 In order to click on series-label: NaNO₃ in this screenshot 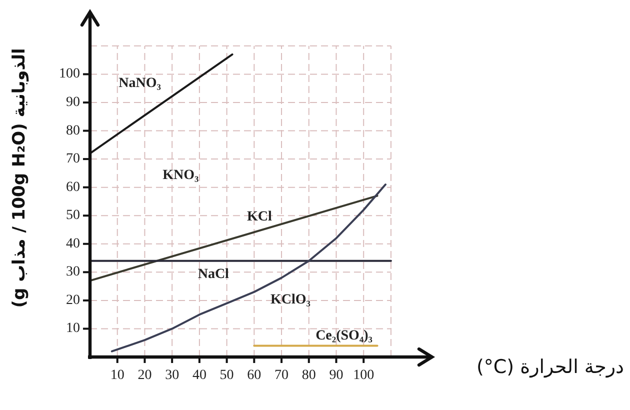, I will do `click(139, 83)`.